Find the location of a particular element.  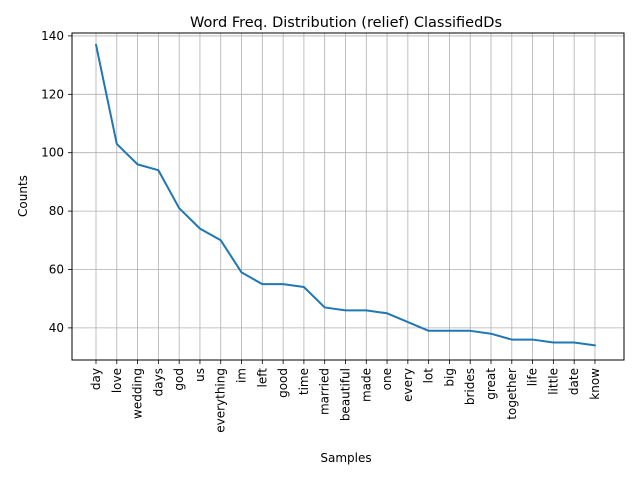

y-tick-label: 120 is located at coordinates (52, 94).